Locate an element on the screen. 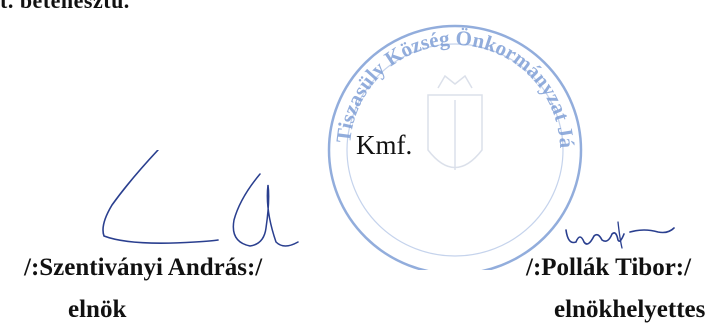 This screenshot has height=336, width=728. signatory-title-right: elnökhelyettes is located at coordinates (630, 309).